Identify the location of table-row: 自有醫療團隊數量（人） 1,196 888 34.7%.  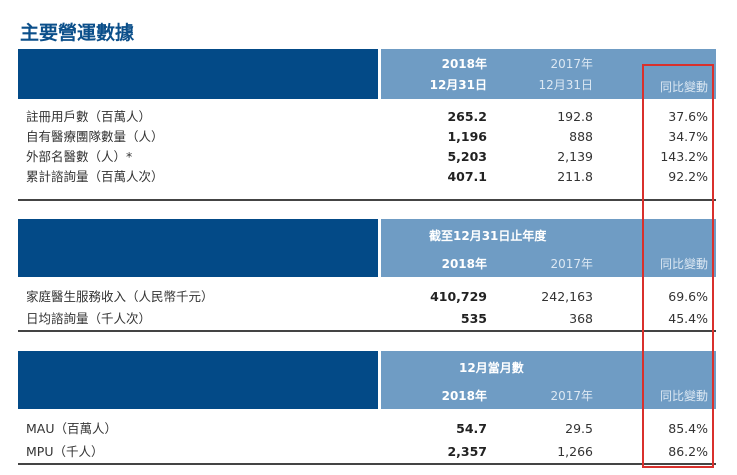
(367, 137).